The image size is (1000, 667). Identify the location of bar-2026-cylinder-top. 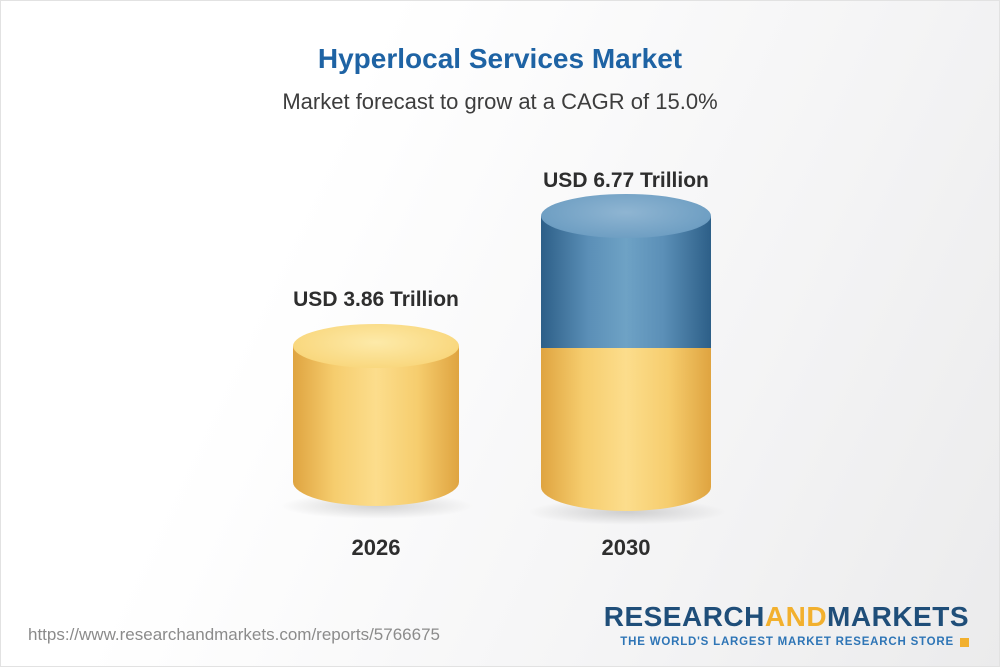
(376, 346).